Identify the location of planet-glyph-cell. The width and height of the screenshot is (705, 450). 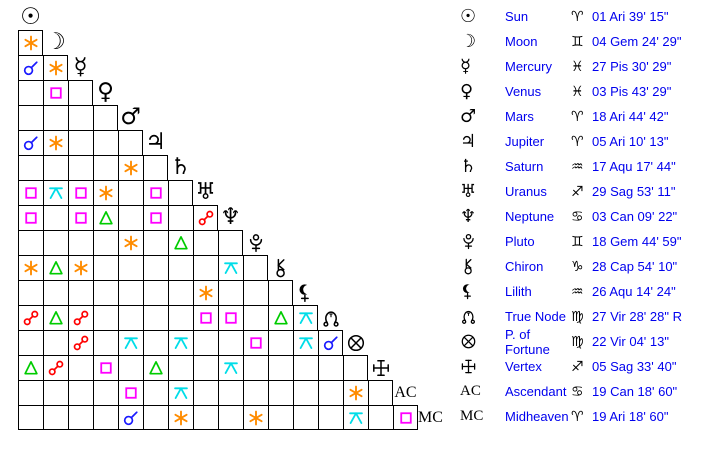
(482, 291).